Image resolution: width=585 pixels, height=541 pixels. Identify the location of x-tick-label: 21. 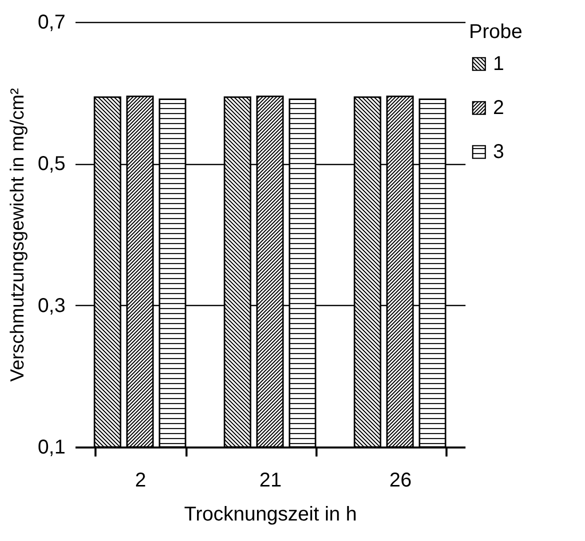
(270, 481).